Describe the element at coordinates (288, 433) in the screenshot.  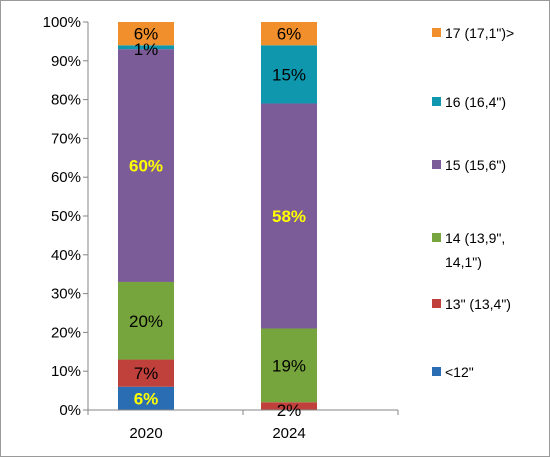
I see `x-tick-label: 2024` at that location.